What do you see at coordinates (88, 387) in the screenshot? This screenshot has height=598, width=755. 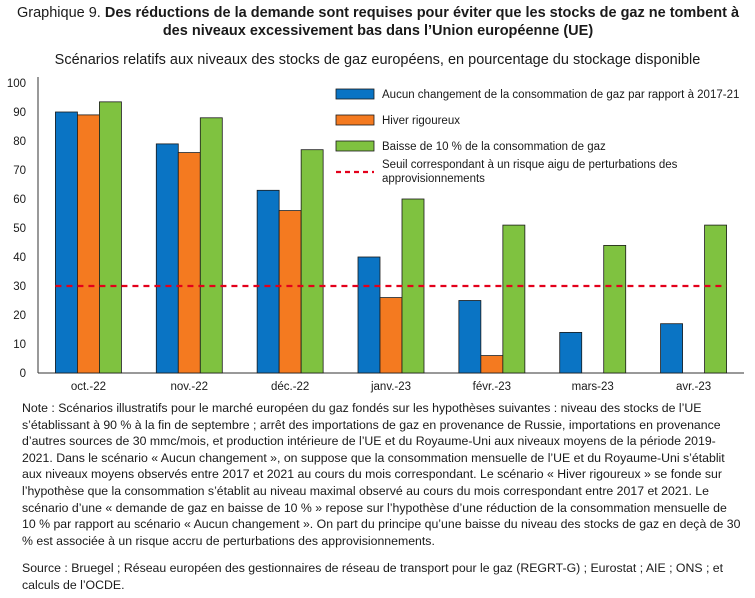 I see `x-tick-label: oct.-22` at bounding box center [88, 387].